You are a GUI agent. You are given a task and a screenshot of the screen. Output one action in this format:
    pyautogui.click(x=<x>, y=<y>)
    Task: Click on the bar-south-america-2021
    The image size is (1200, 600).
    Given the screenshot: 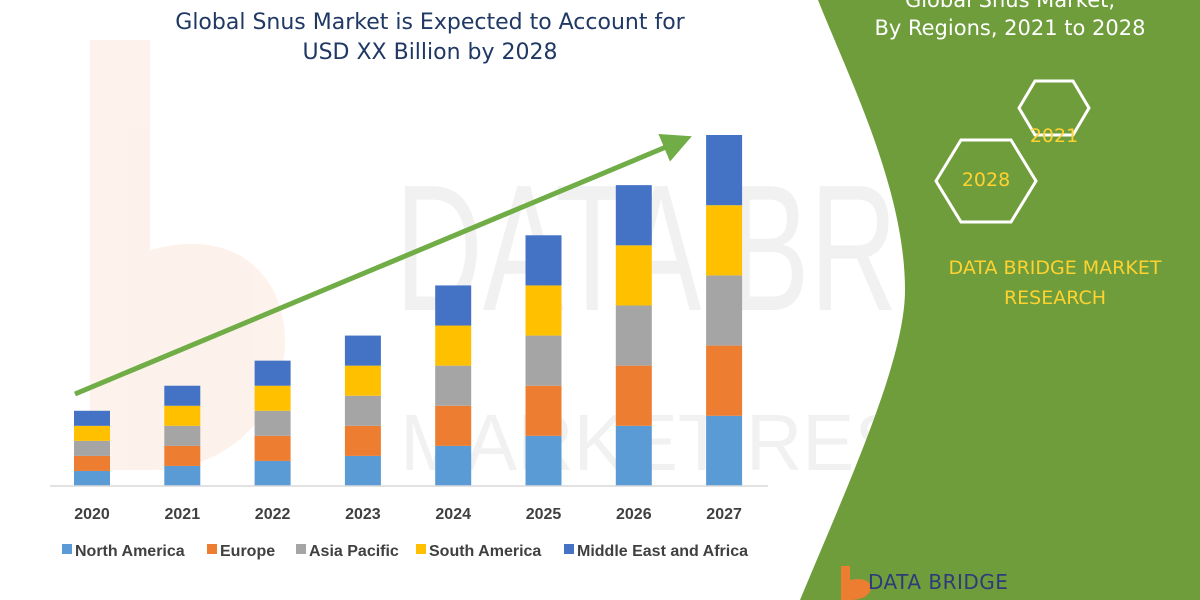 What is the action you would take?
    pyautogui.click(x=182, y=415)
    